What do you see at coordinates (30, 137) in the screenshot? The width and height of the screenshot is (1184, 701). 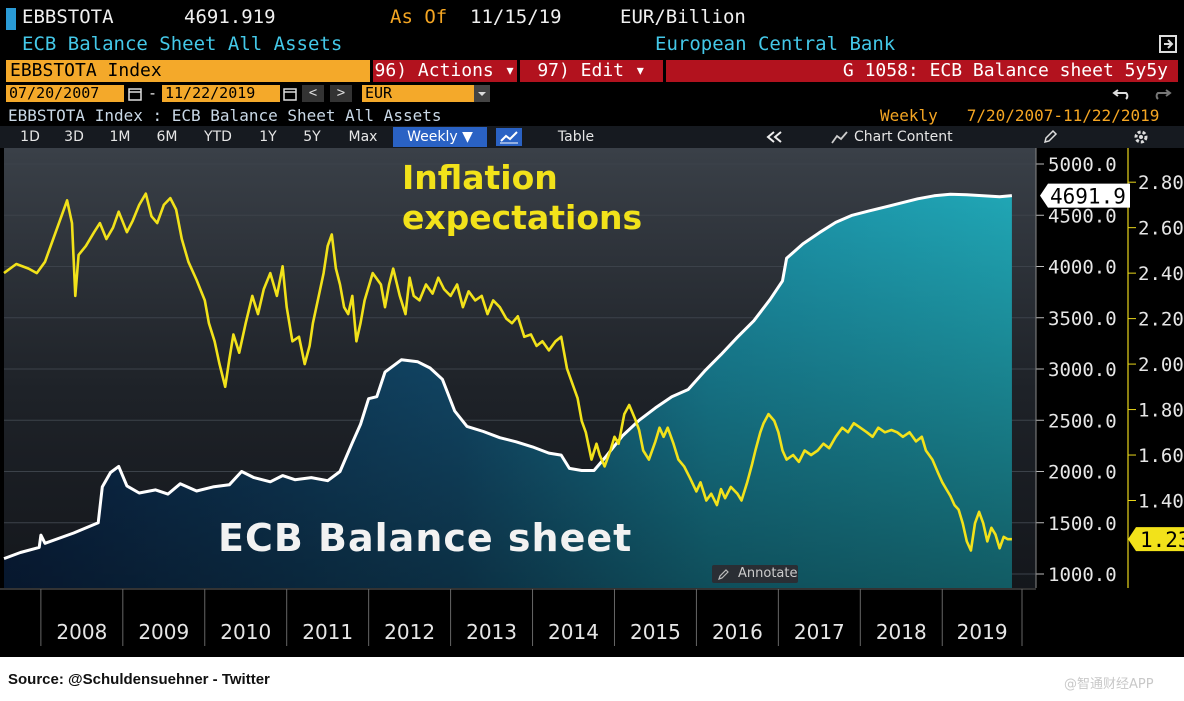 I see `period-1d-button: 1D` at bounding box center [30, 137].